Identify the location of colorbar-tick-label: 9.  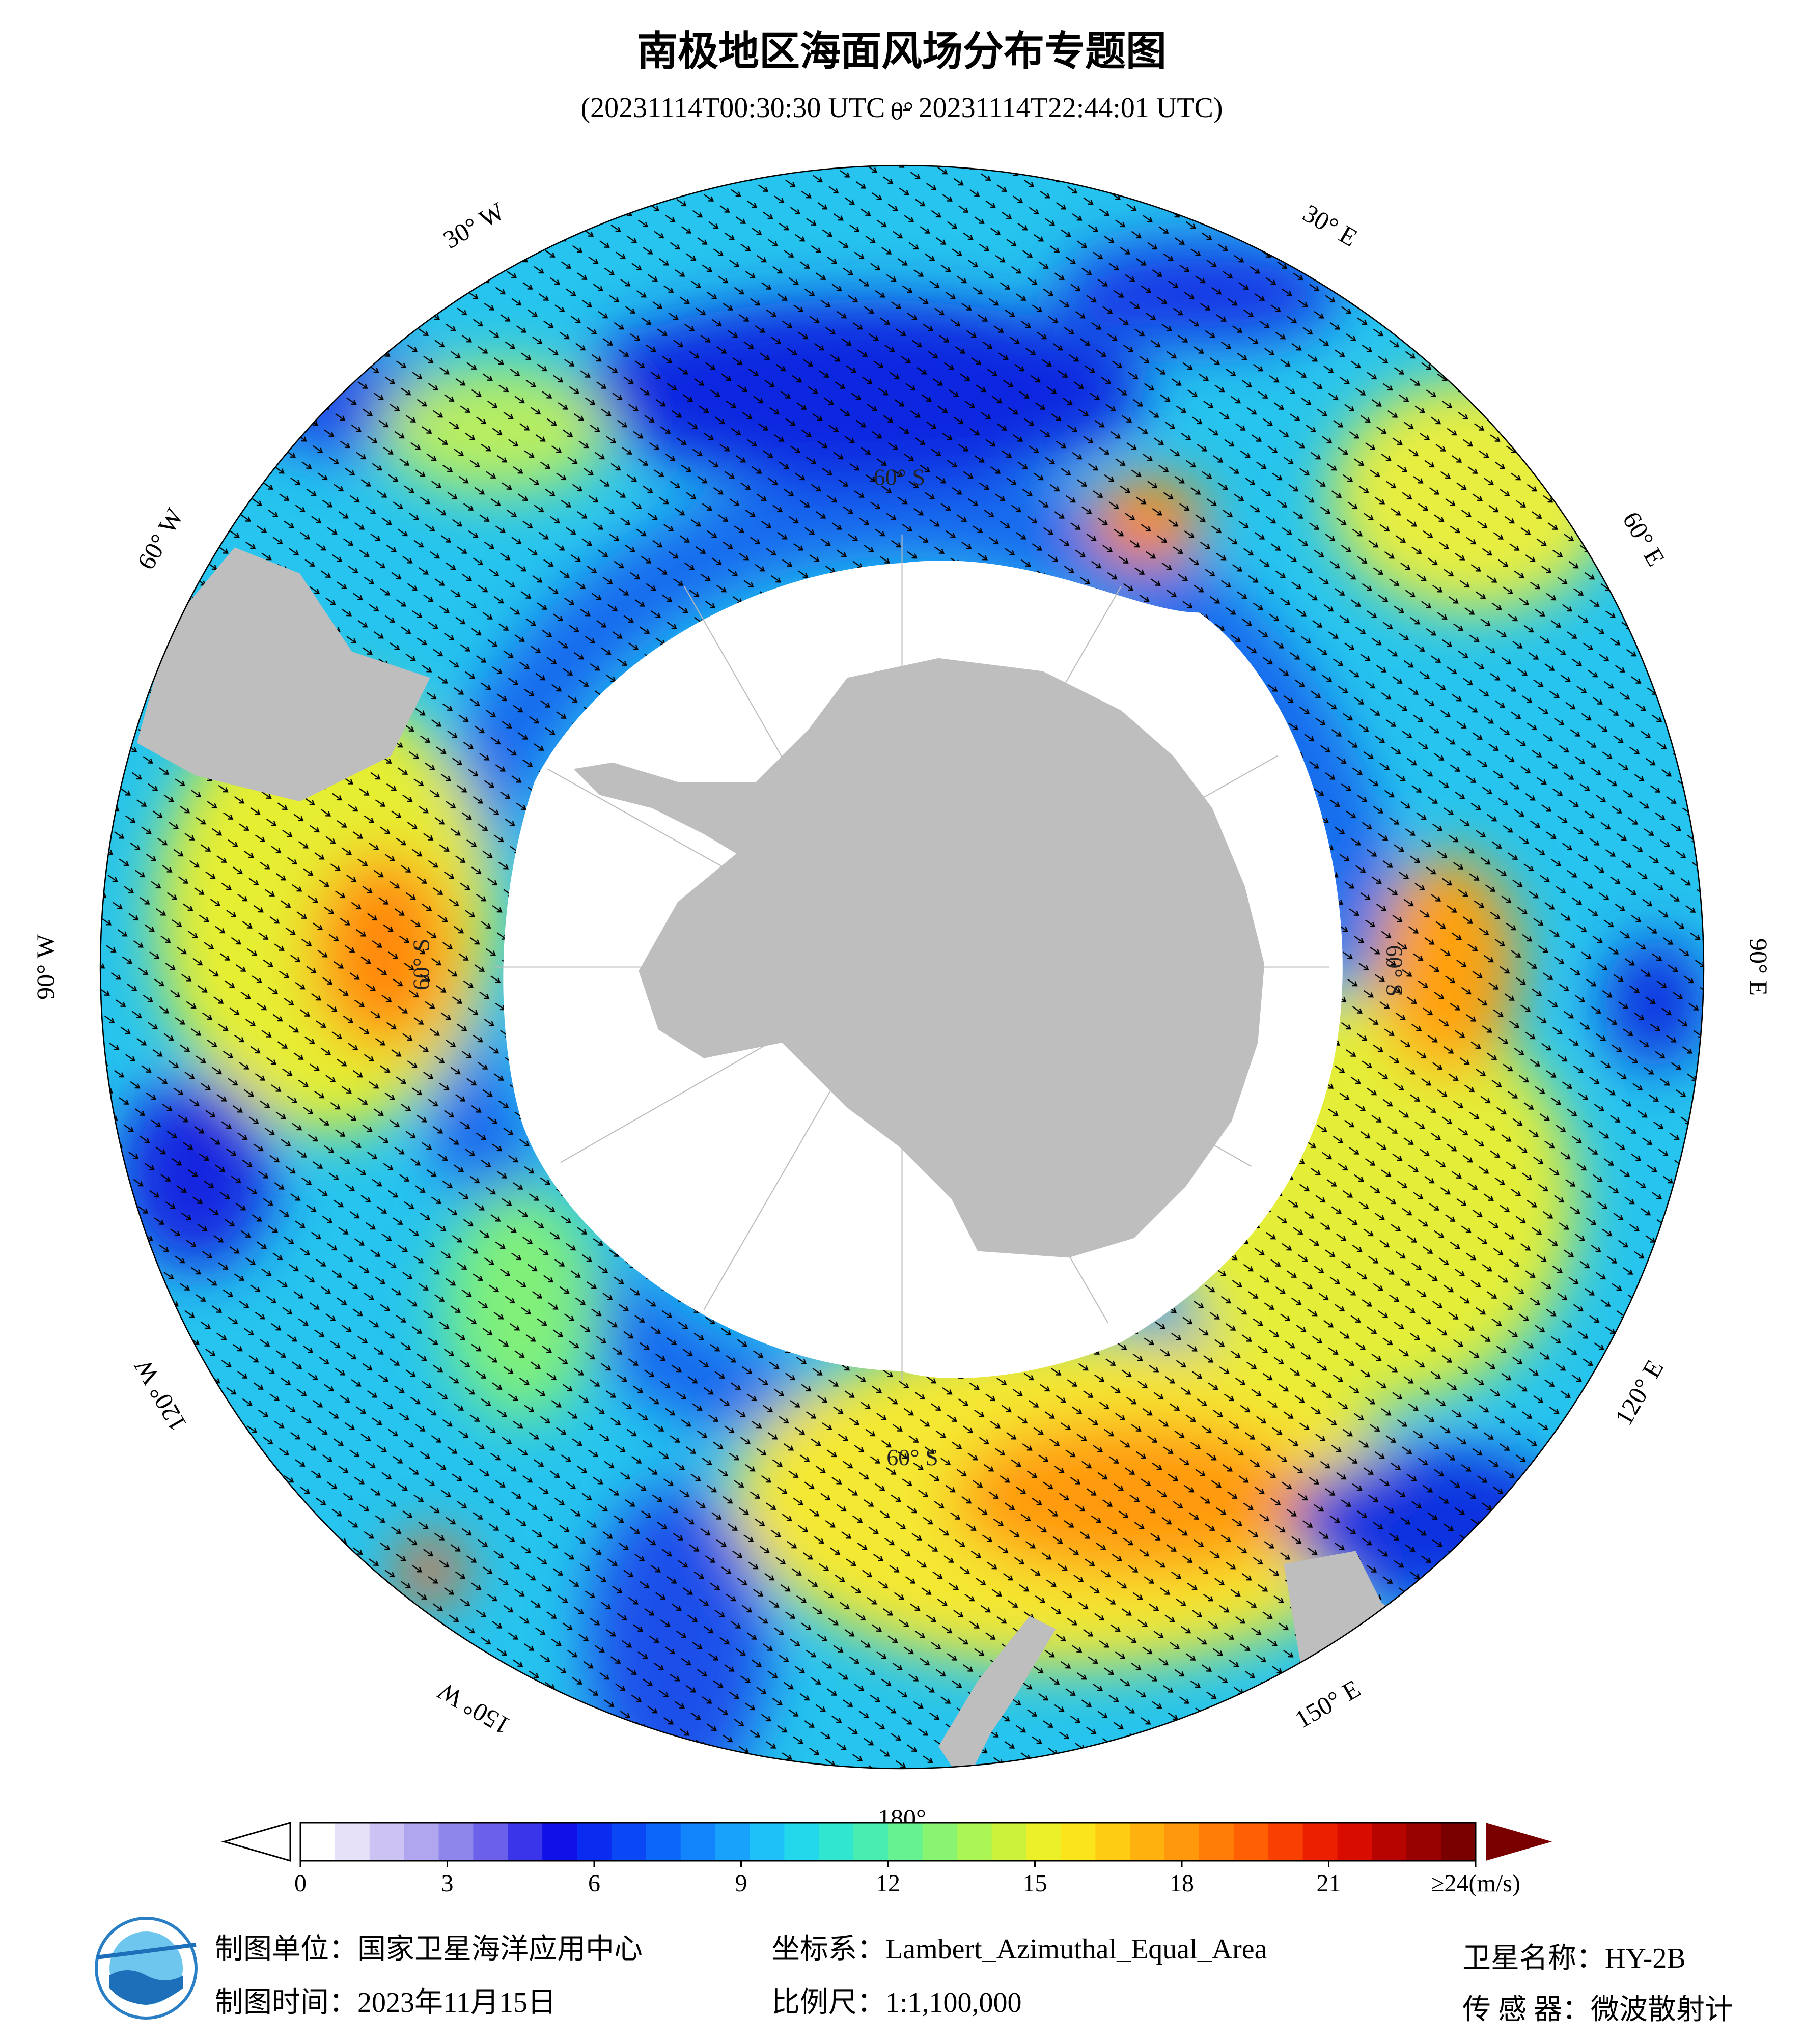
(741, 1883).